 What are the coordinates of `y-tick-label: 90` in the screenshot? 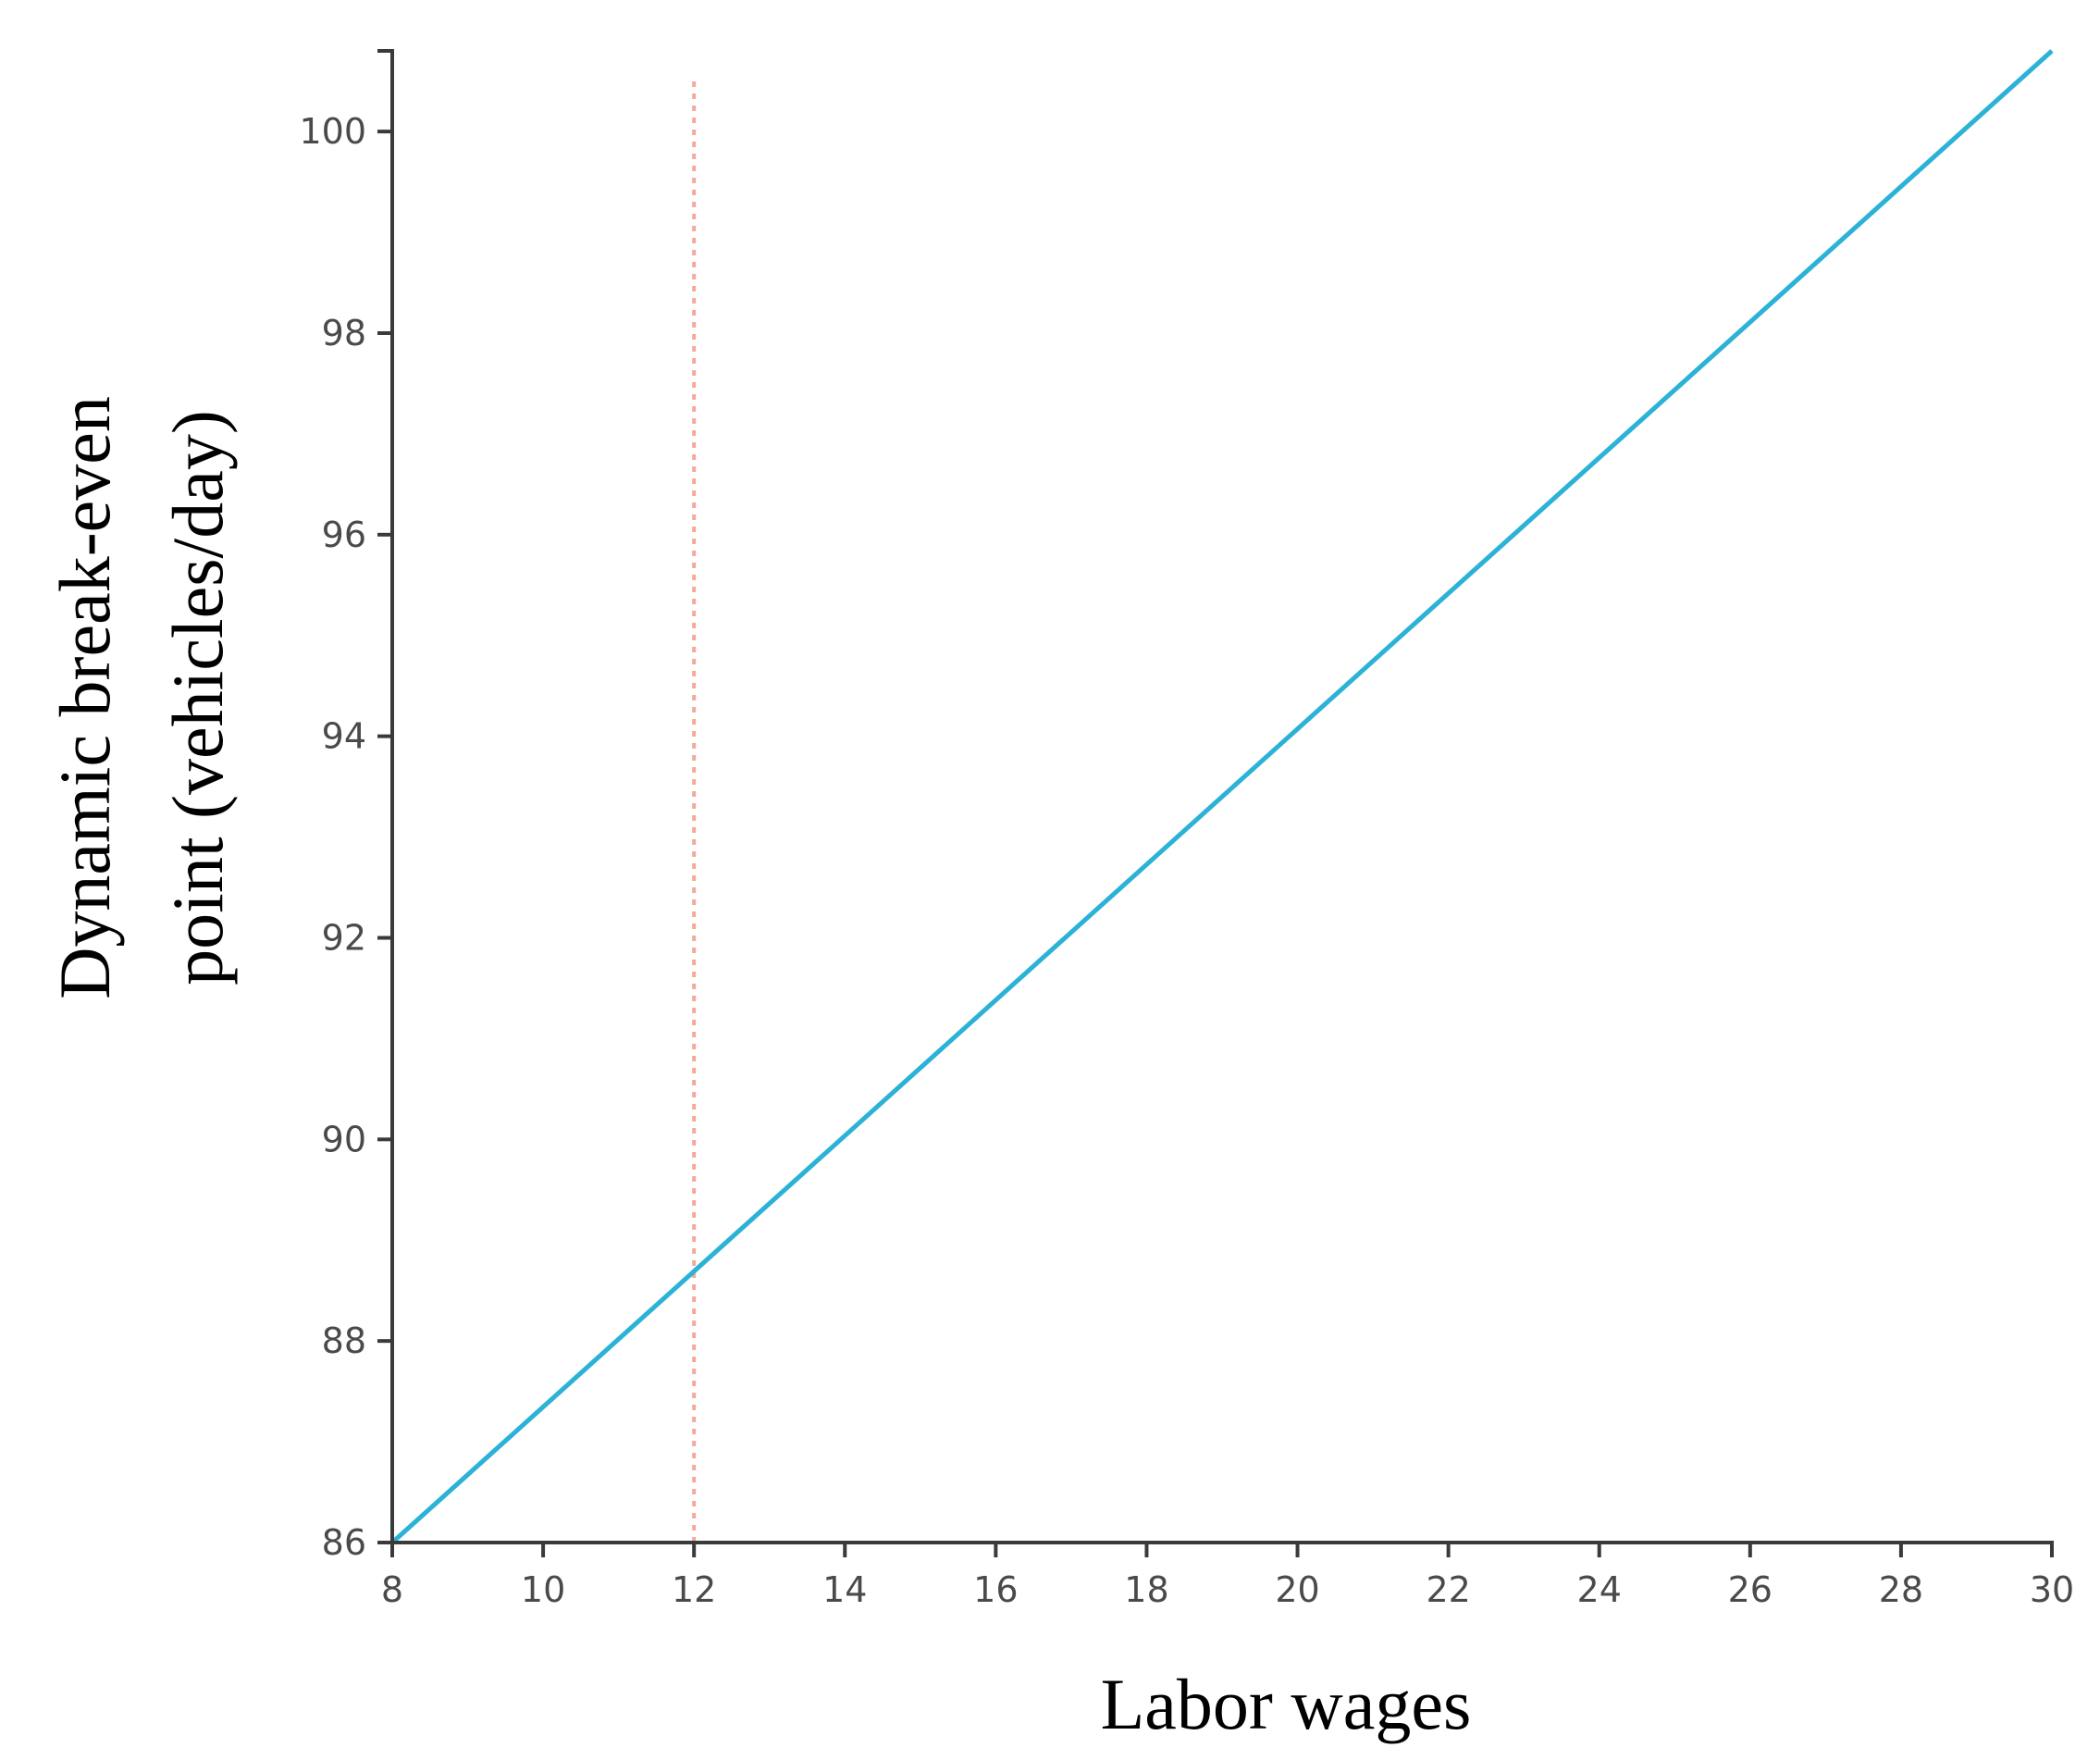 It's located at (344, 1139).